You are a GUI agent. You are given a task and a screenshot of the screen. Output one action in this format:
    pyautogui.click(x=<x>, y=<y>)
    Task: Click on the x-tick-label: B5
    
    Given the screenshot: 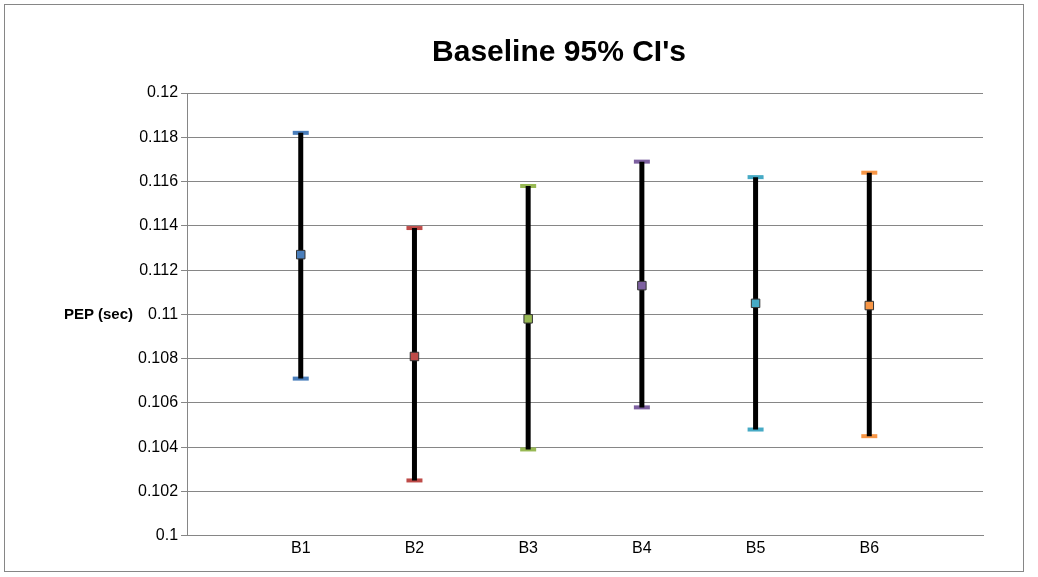 What is the action you would take?
    pyautogui.click(x=755, y=547)
    